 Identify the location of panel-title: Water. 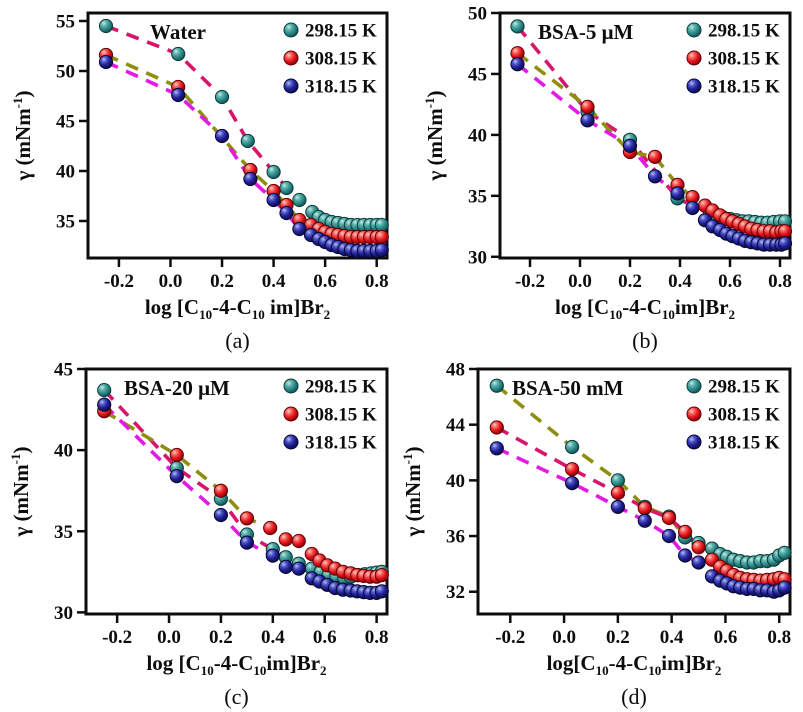
(178, 32).